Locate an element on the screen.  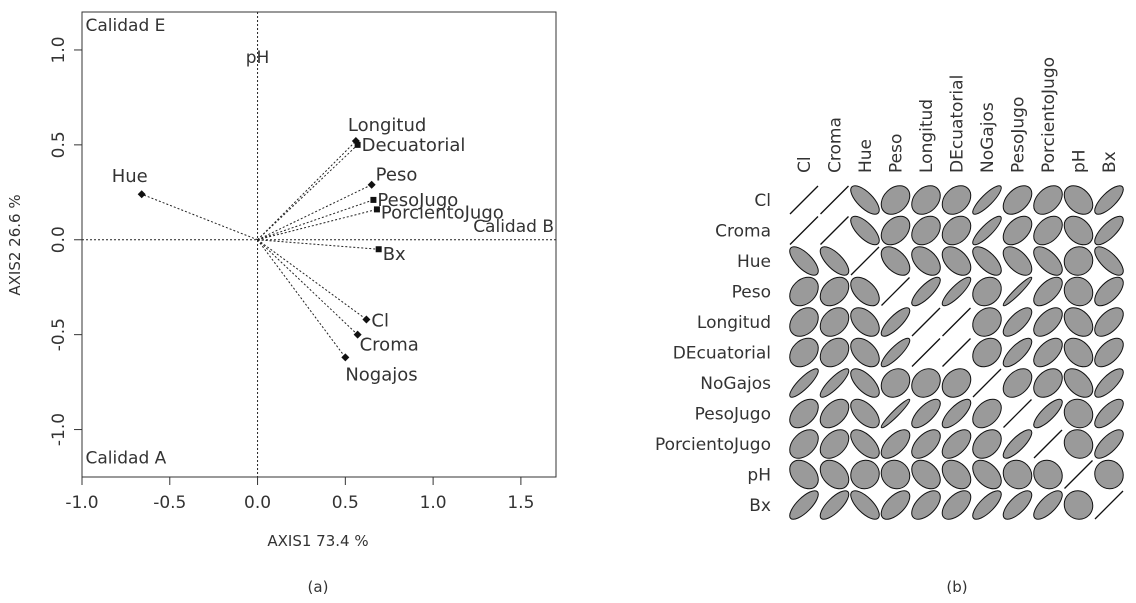
x-tick-label: 1.5 is located at coordinates (520, 503).